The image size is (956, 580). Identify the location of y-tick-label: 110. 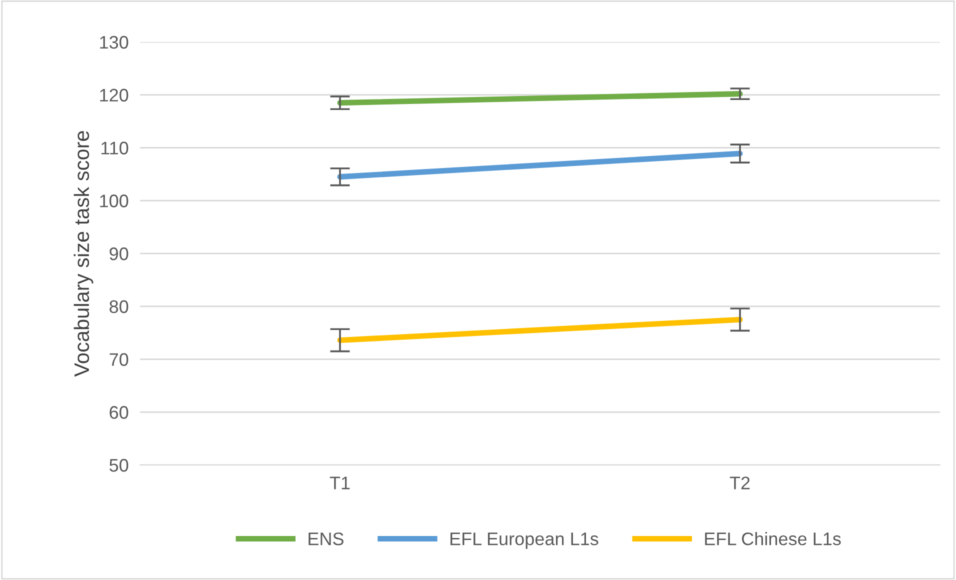
(114, 148).